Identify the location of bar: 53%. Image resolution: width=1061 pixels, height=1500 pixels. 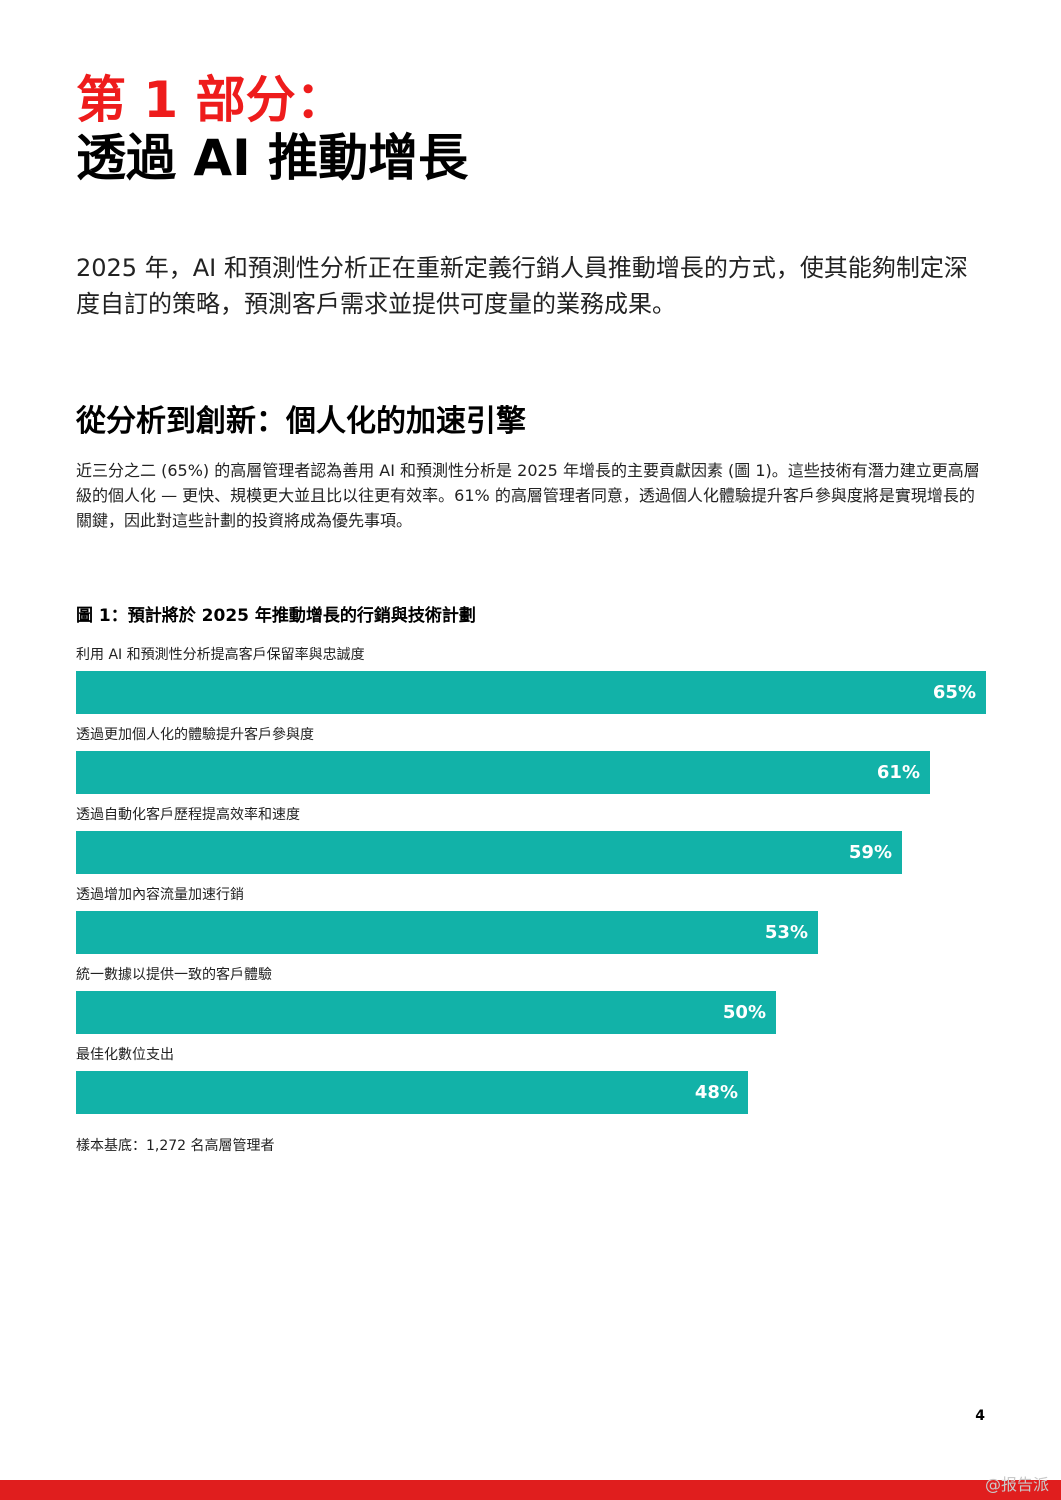
(447, 932).